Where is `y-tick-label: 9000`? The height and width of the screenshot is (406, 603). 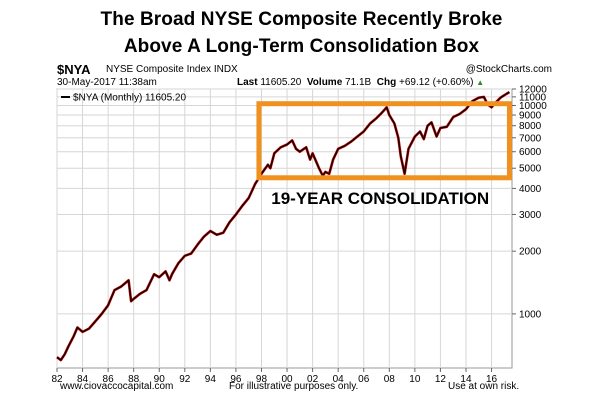
y-tick-label: 9000 is located at coordinates (530, 116).